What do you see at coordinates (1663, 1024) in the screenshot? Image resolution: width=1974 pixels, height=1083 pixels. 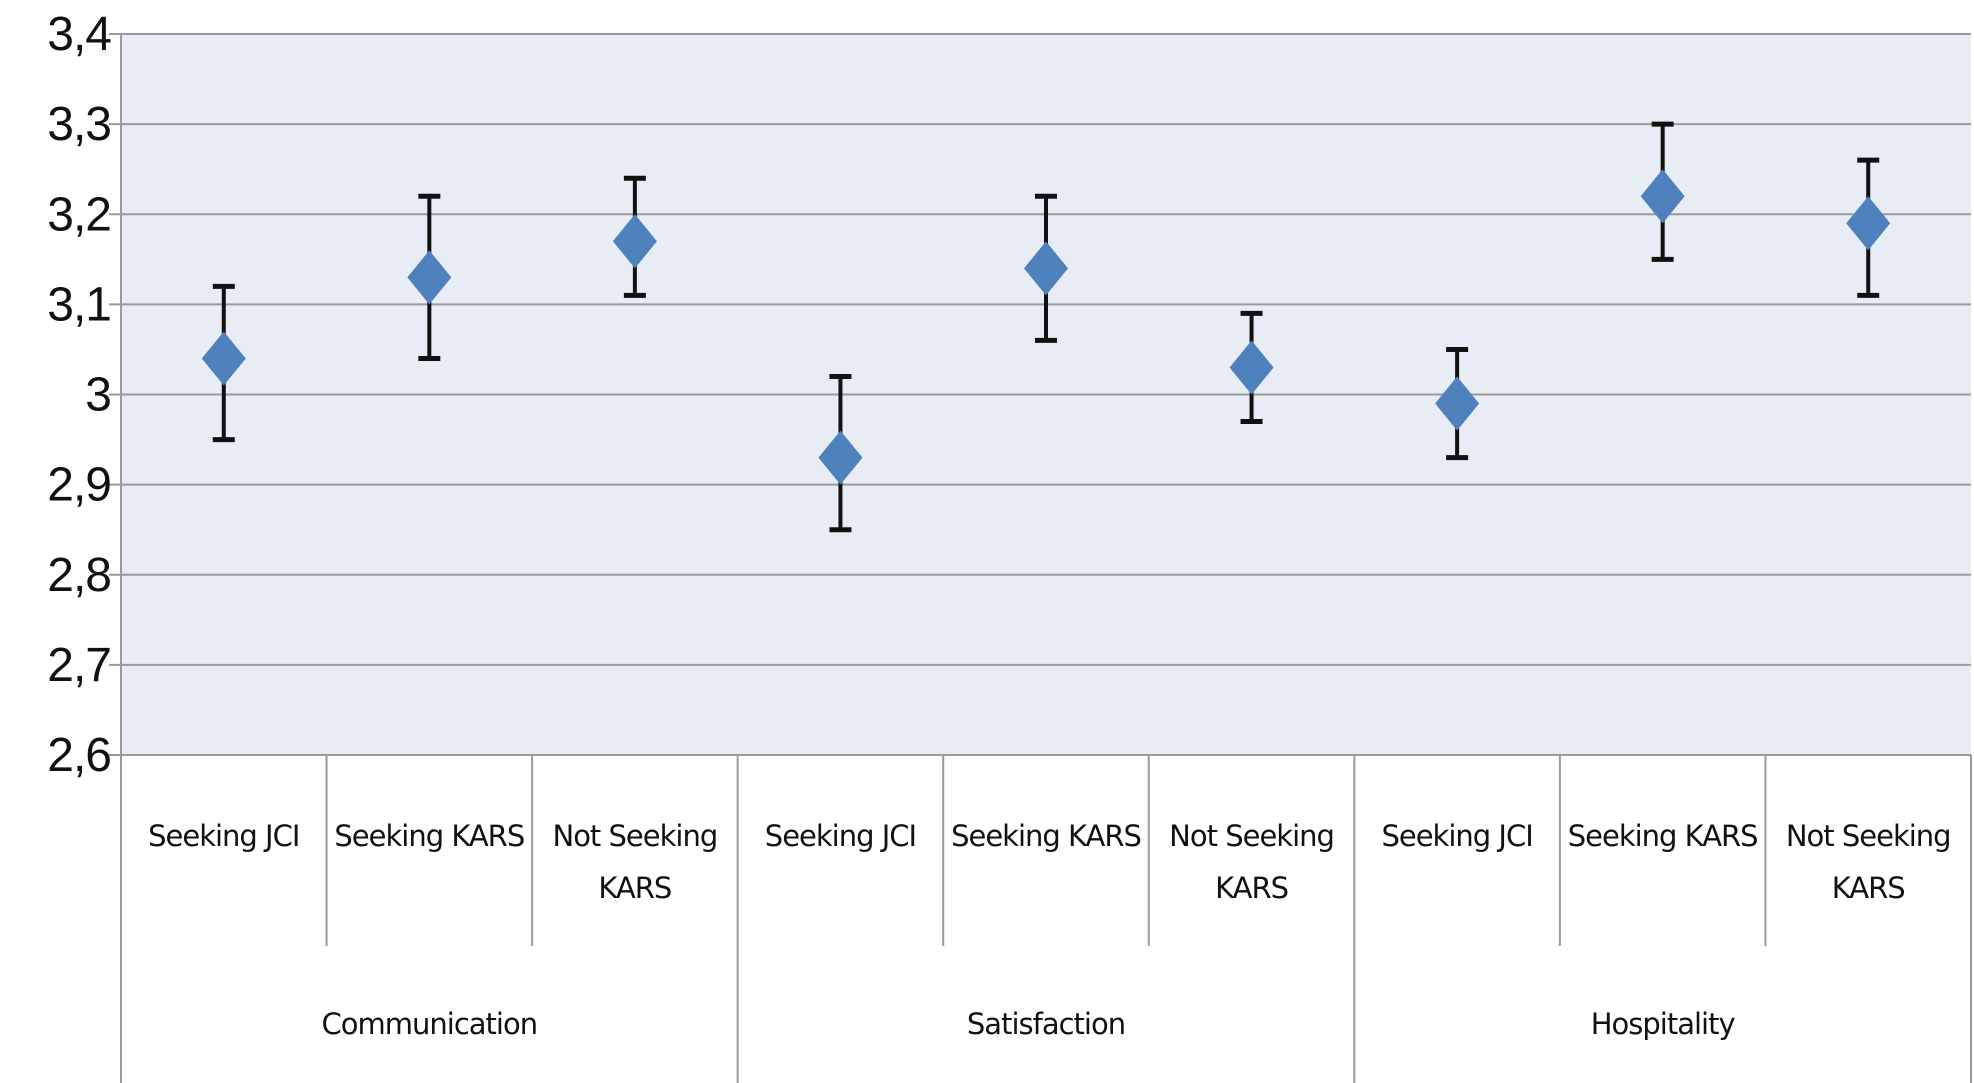 I see `group-label: Hospitality` at bounding box center [1663, 1024].